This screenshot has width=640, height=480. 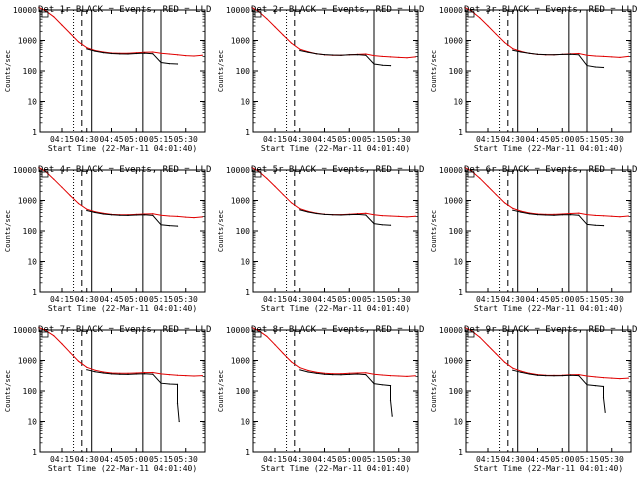 What do you see at coordinates (550, 170) in the screenshot?
I see `chart-title: Det 6r BLACK = Events, RED = LLD` at bounding box center [550, 170].